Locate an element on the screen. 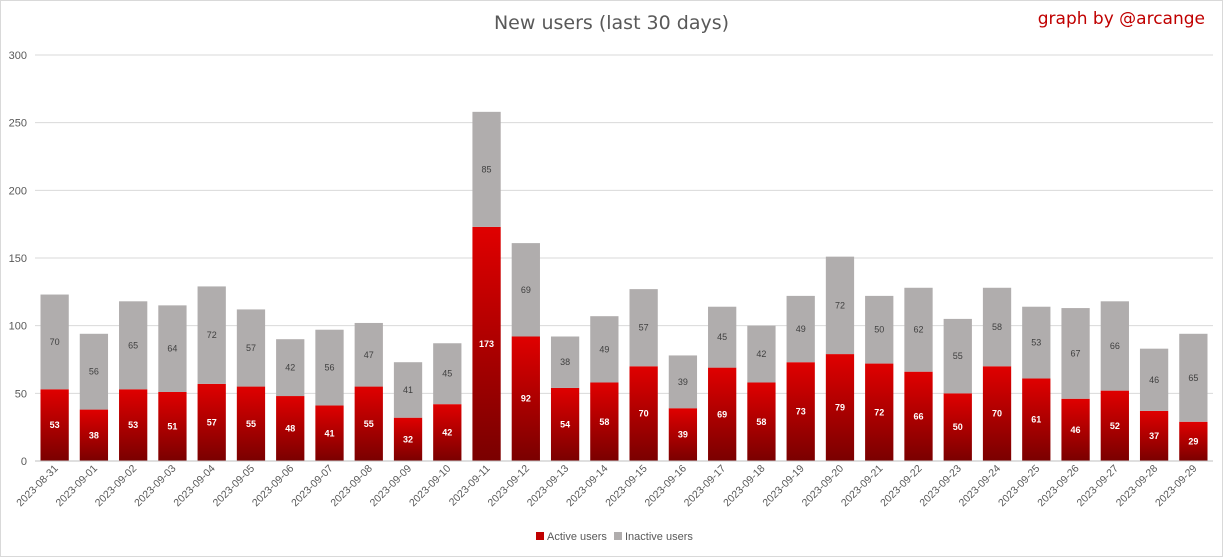  data-label-active: 29 is located at coordinates (1193, 441).